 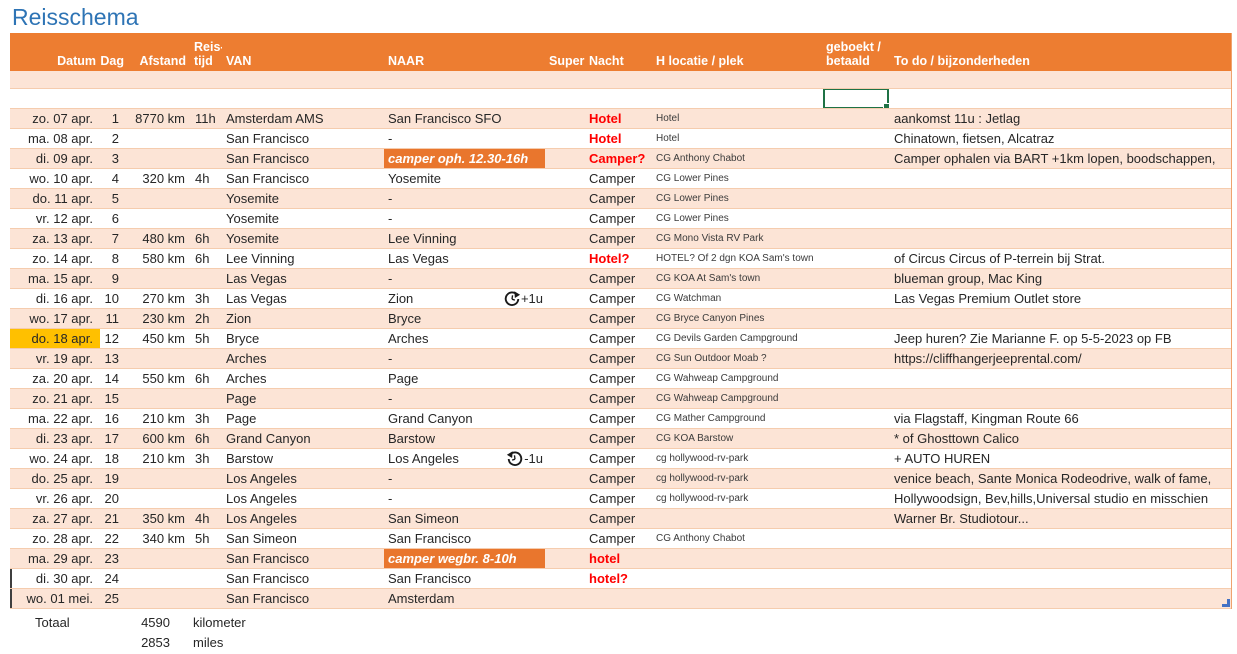 I want to click on cell-h-locatie: CG Devils Garden Campground, so click(x=727, y=338).